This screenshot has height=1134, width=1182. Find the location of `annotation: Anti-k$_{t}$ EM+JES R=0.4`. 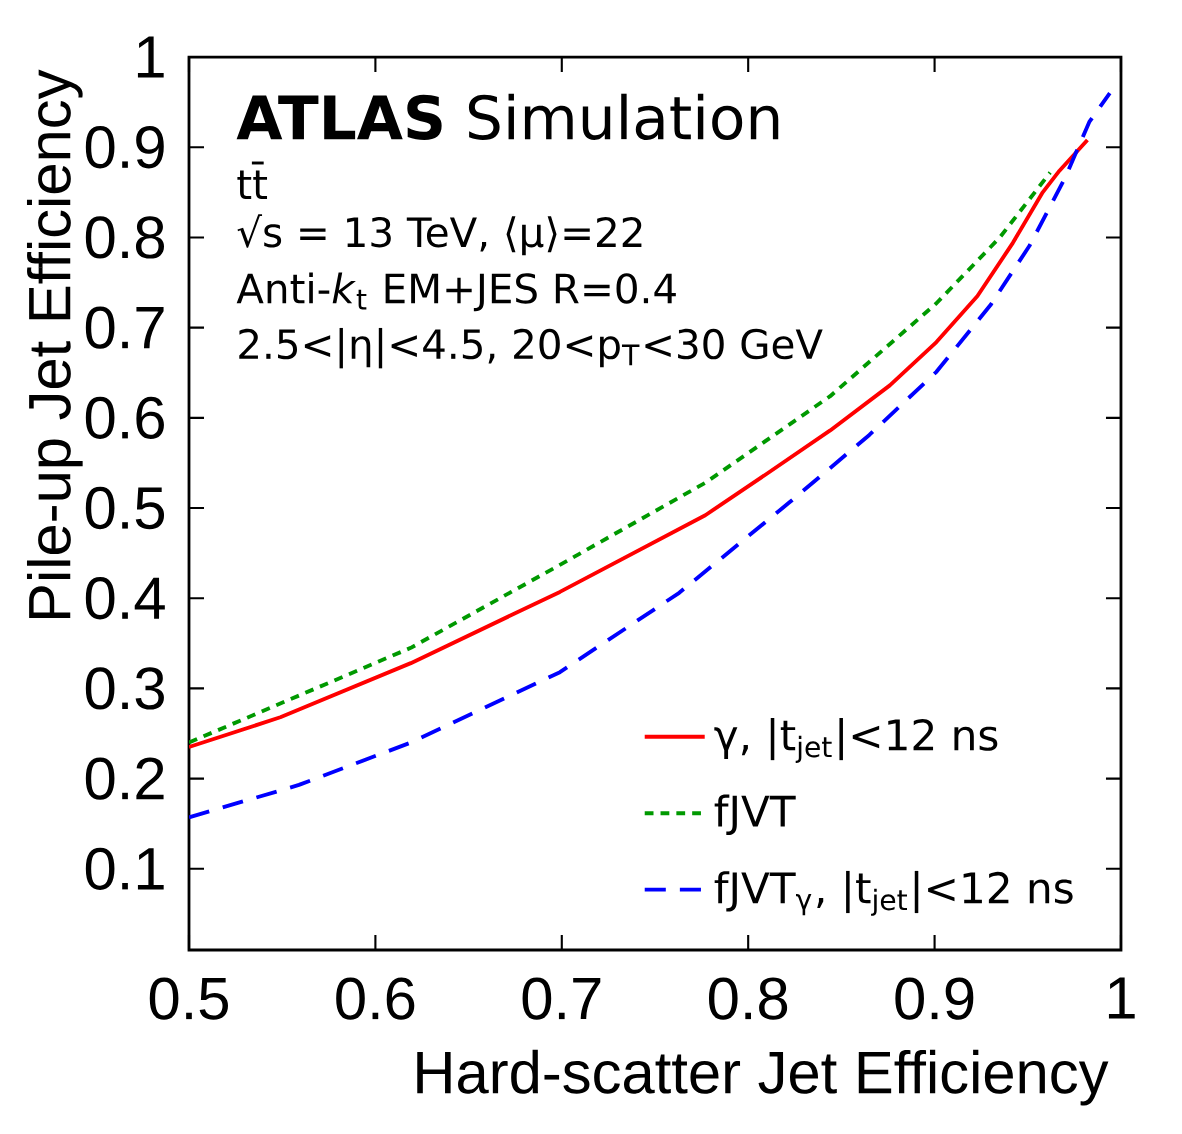

annotation: Anti-k$_{t}$ EM+JES R=0.4 is located at coordinates (456, 292).